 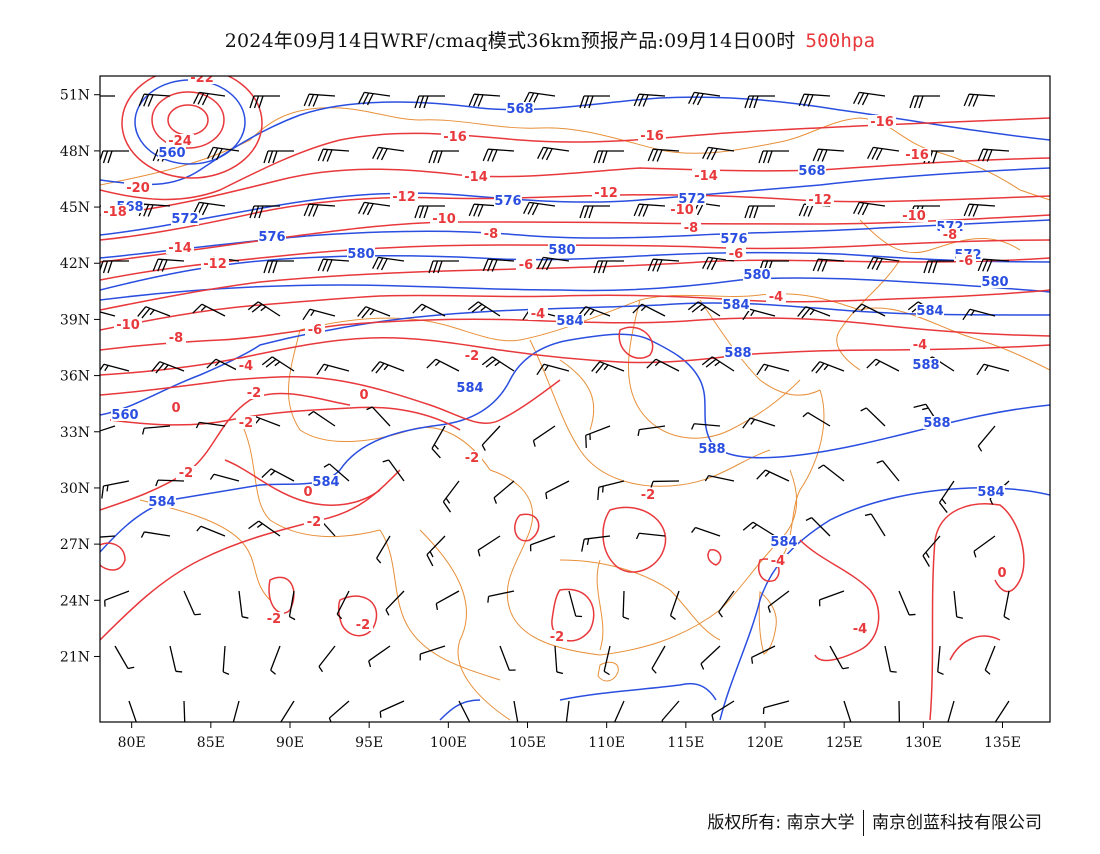 I want to click on lat-tick-label: 30N, so click(x=75, y=489).